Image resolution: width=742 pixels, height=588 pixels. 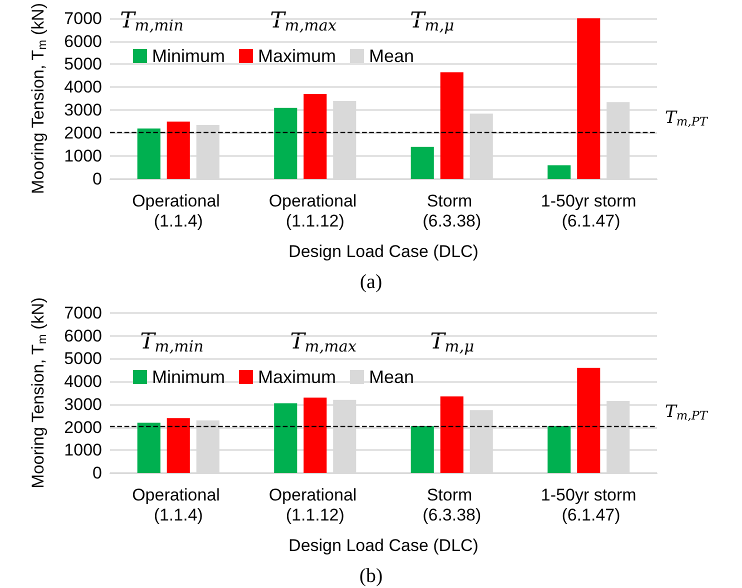 What do you see at coordinates (371, 282) in the screenshot?
I see `text: (a)` at bounding box center [371, 282].